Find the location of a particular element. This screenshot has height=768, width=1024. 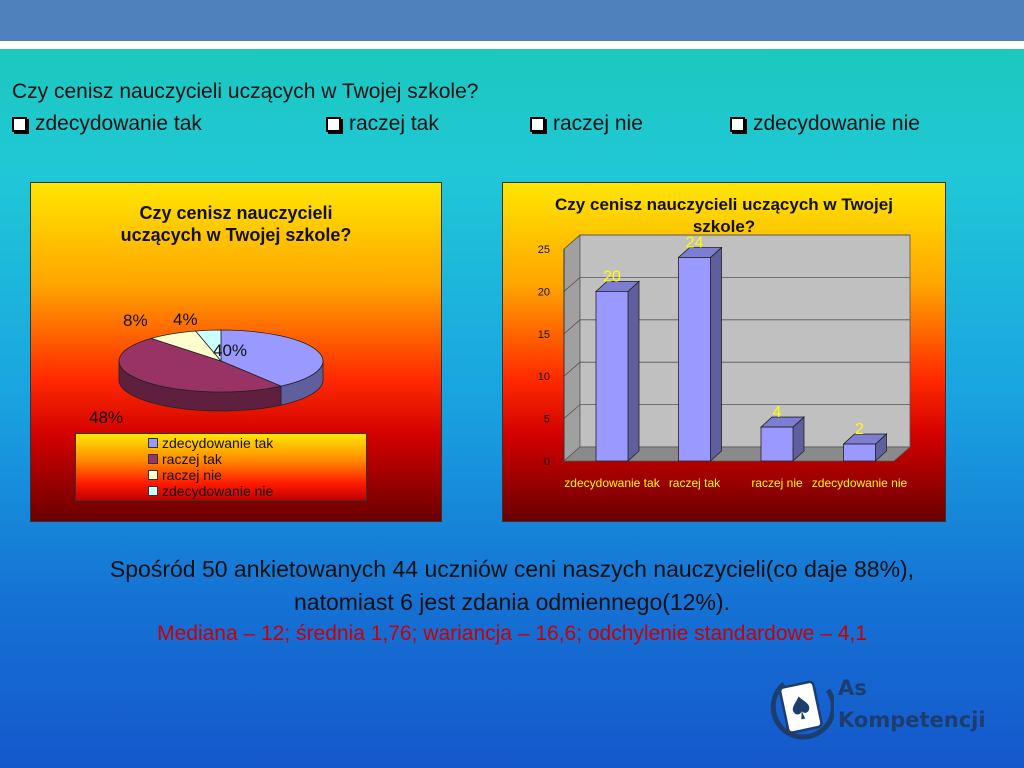

y-tick-label: 10 is located at coordinates (544, 377).